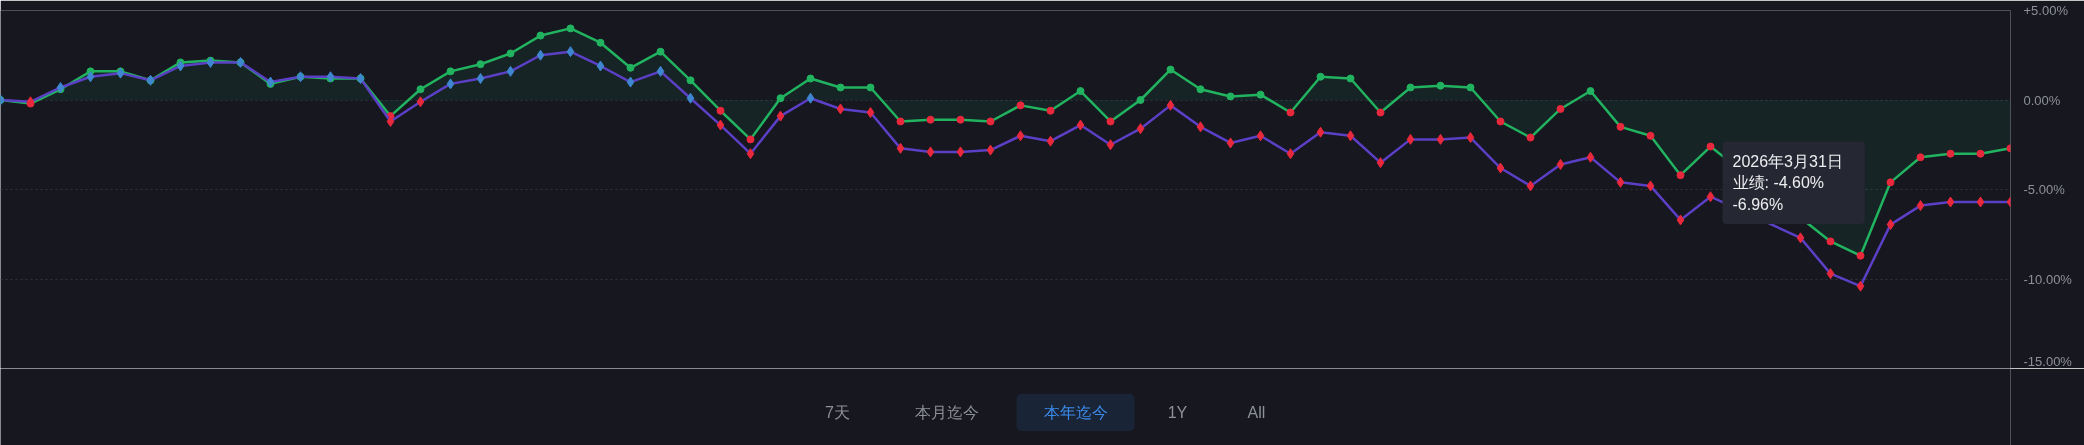 Image resolution: width=2084 pixels, height=445 pixels. What do you see at coordinates (1075, 412) in the screenshot?
I see `text: 本年迄今` at bounding box center [1075, 412].